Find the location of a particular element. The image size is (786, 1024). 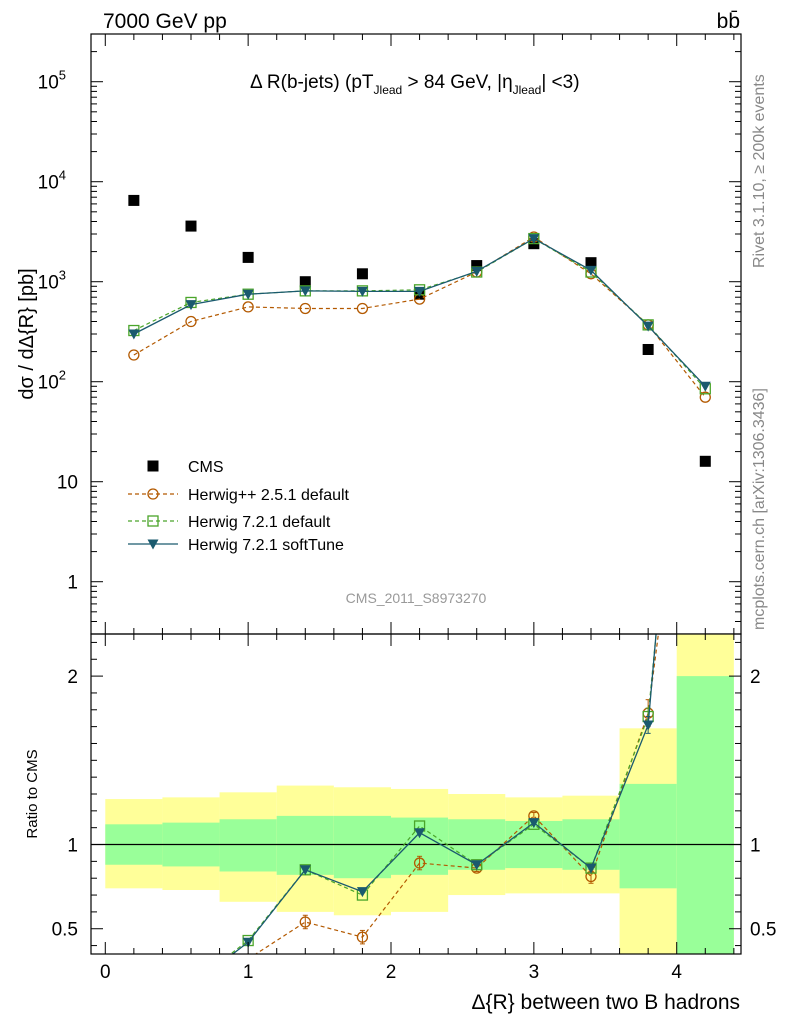

ratio-y-tick-label: 1 is located at coordinates (72, 846).